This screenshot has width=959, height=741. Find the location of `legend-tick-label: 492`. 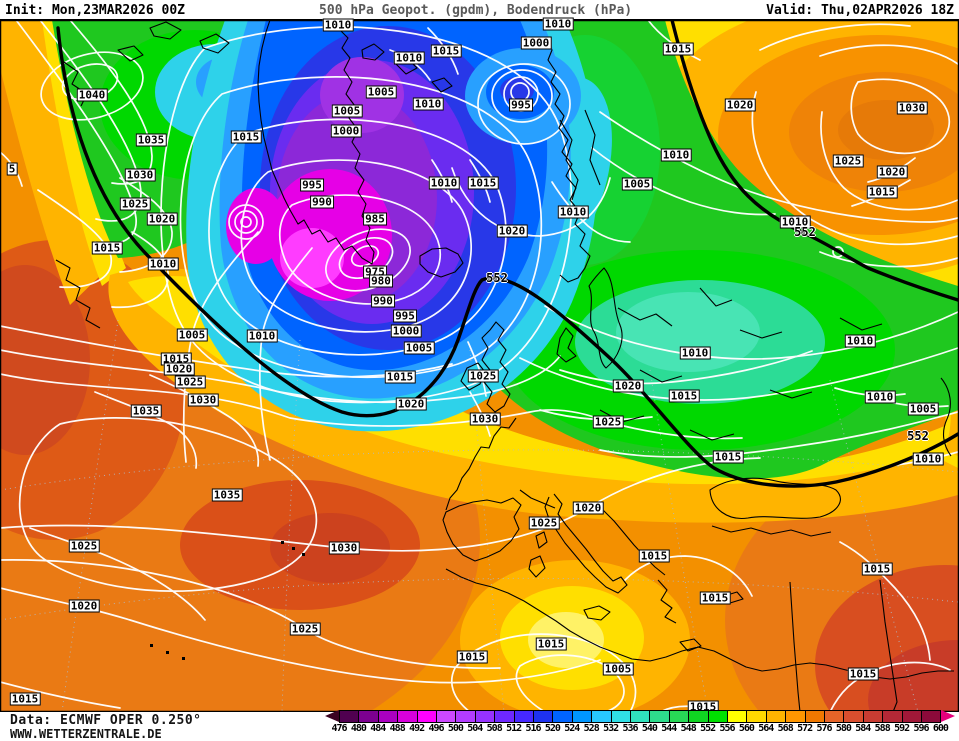

legend-tick-label: 492 is located at coordinates (417, 728).